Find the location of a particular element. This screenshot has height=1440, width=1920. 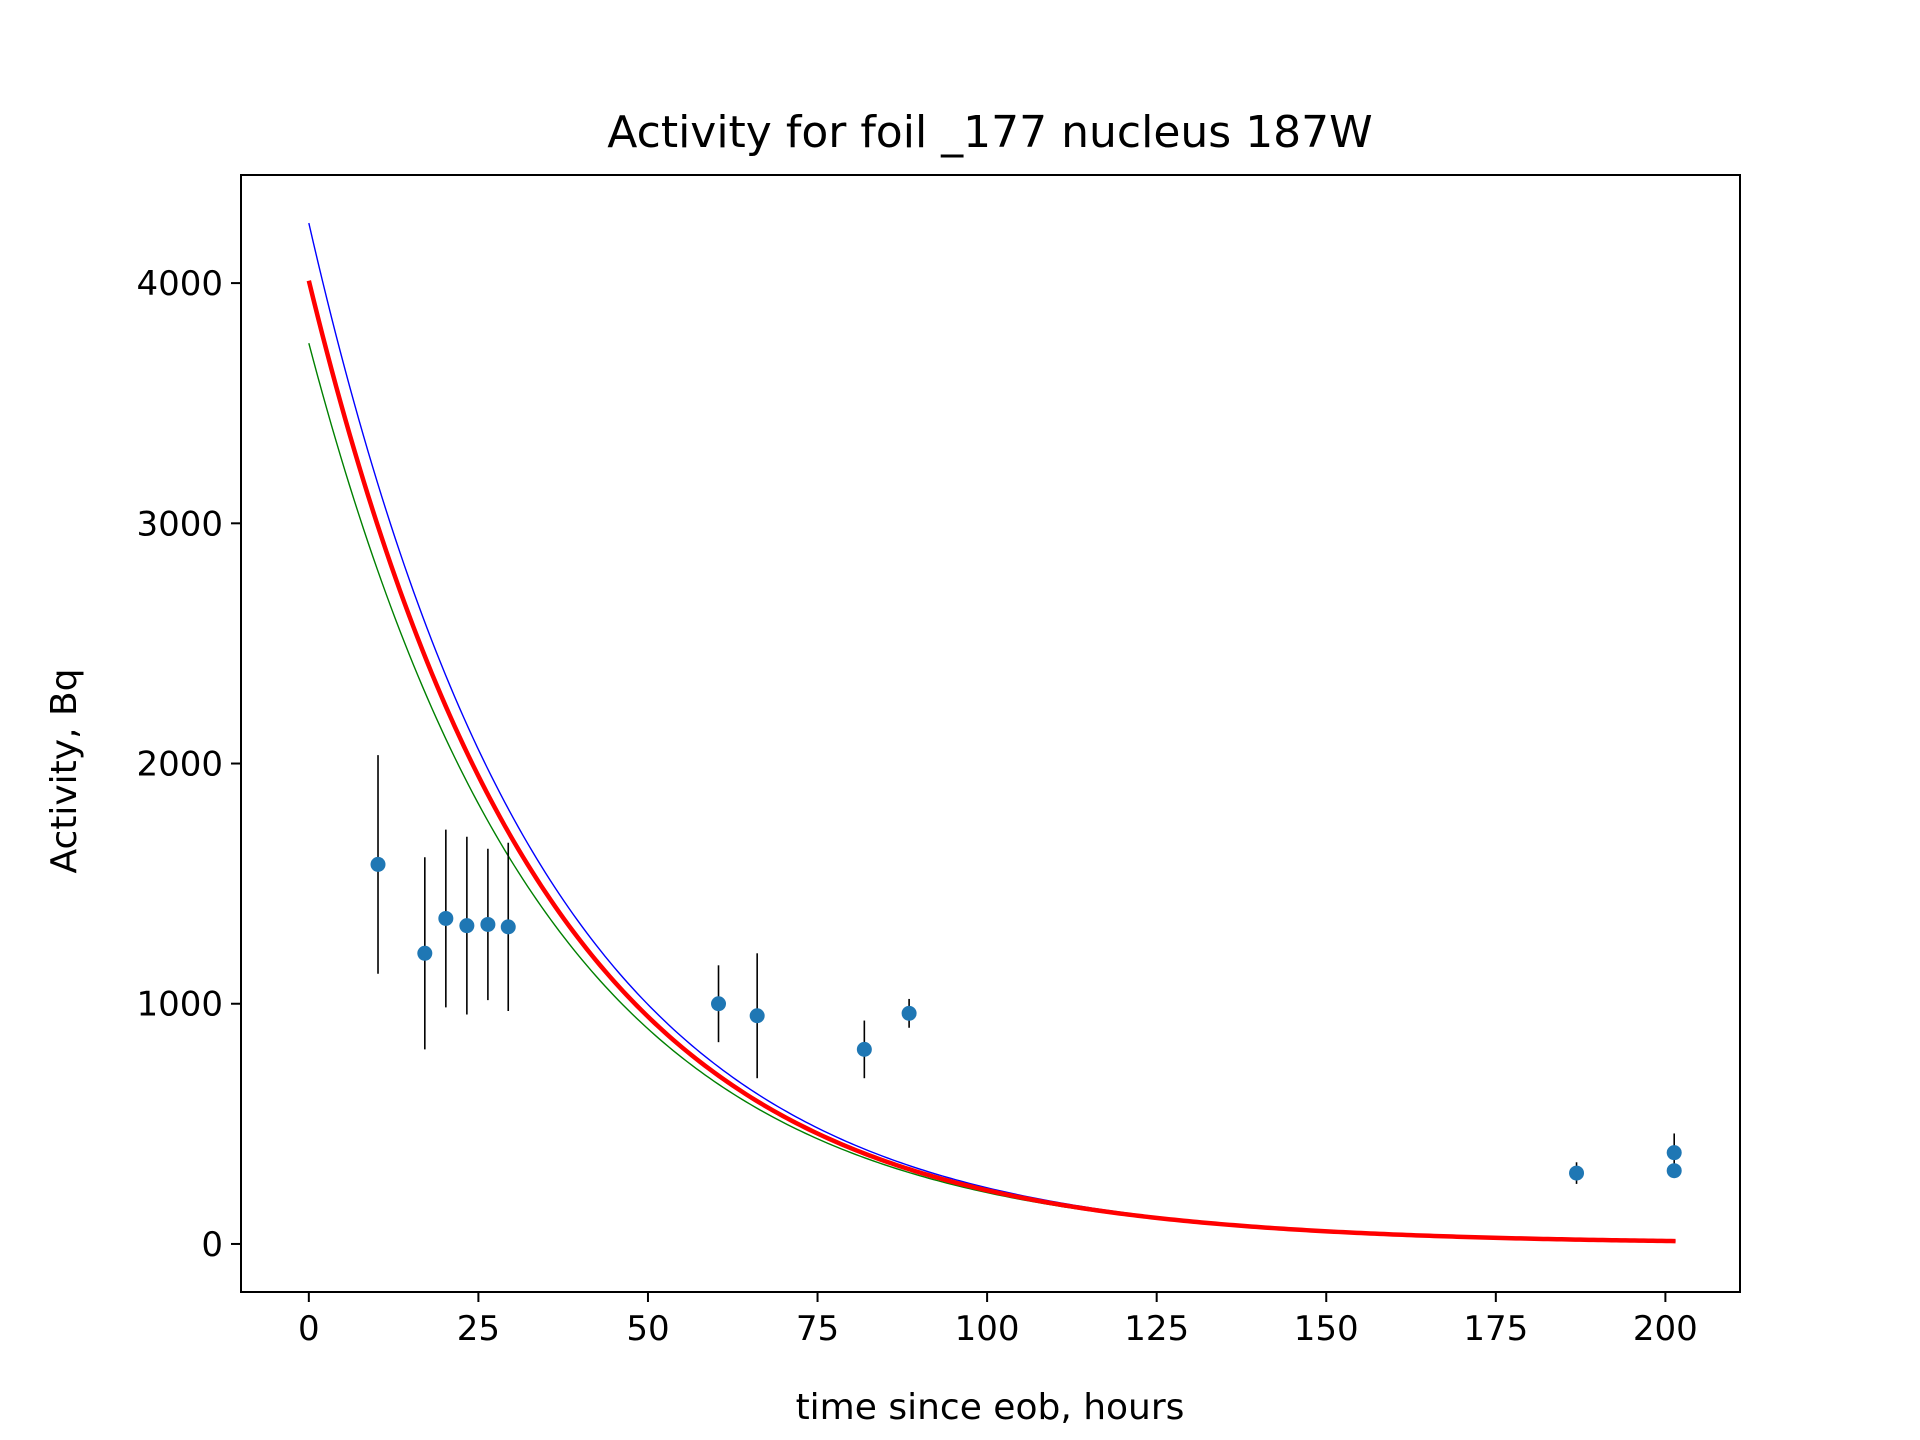

x-tick-label: 75 is located at coordinates (817, 1329).